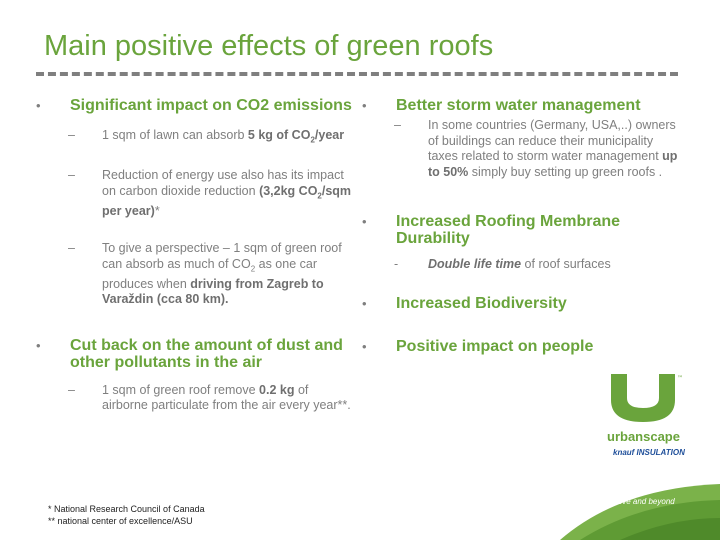 The image size is (720, 540). What do you see at coordinates (396, 264) in the screenshot?
I see `dash-marker: -` at bounding box center [396, 264].